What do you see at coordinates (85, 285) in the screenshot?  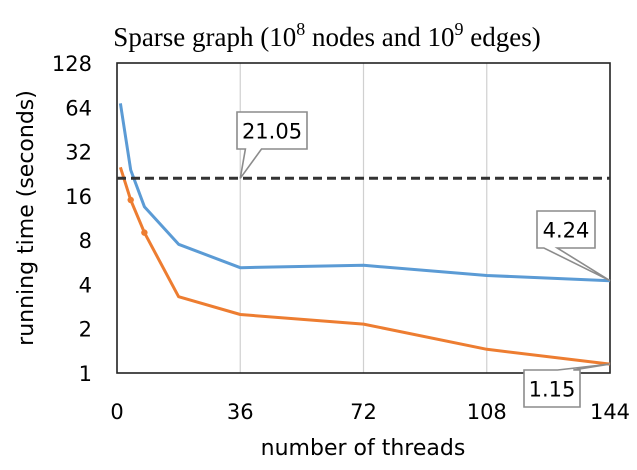 I see `y-tick-label: 4` at bounding box center [85, 285].